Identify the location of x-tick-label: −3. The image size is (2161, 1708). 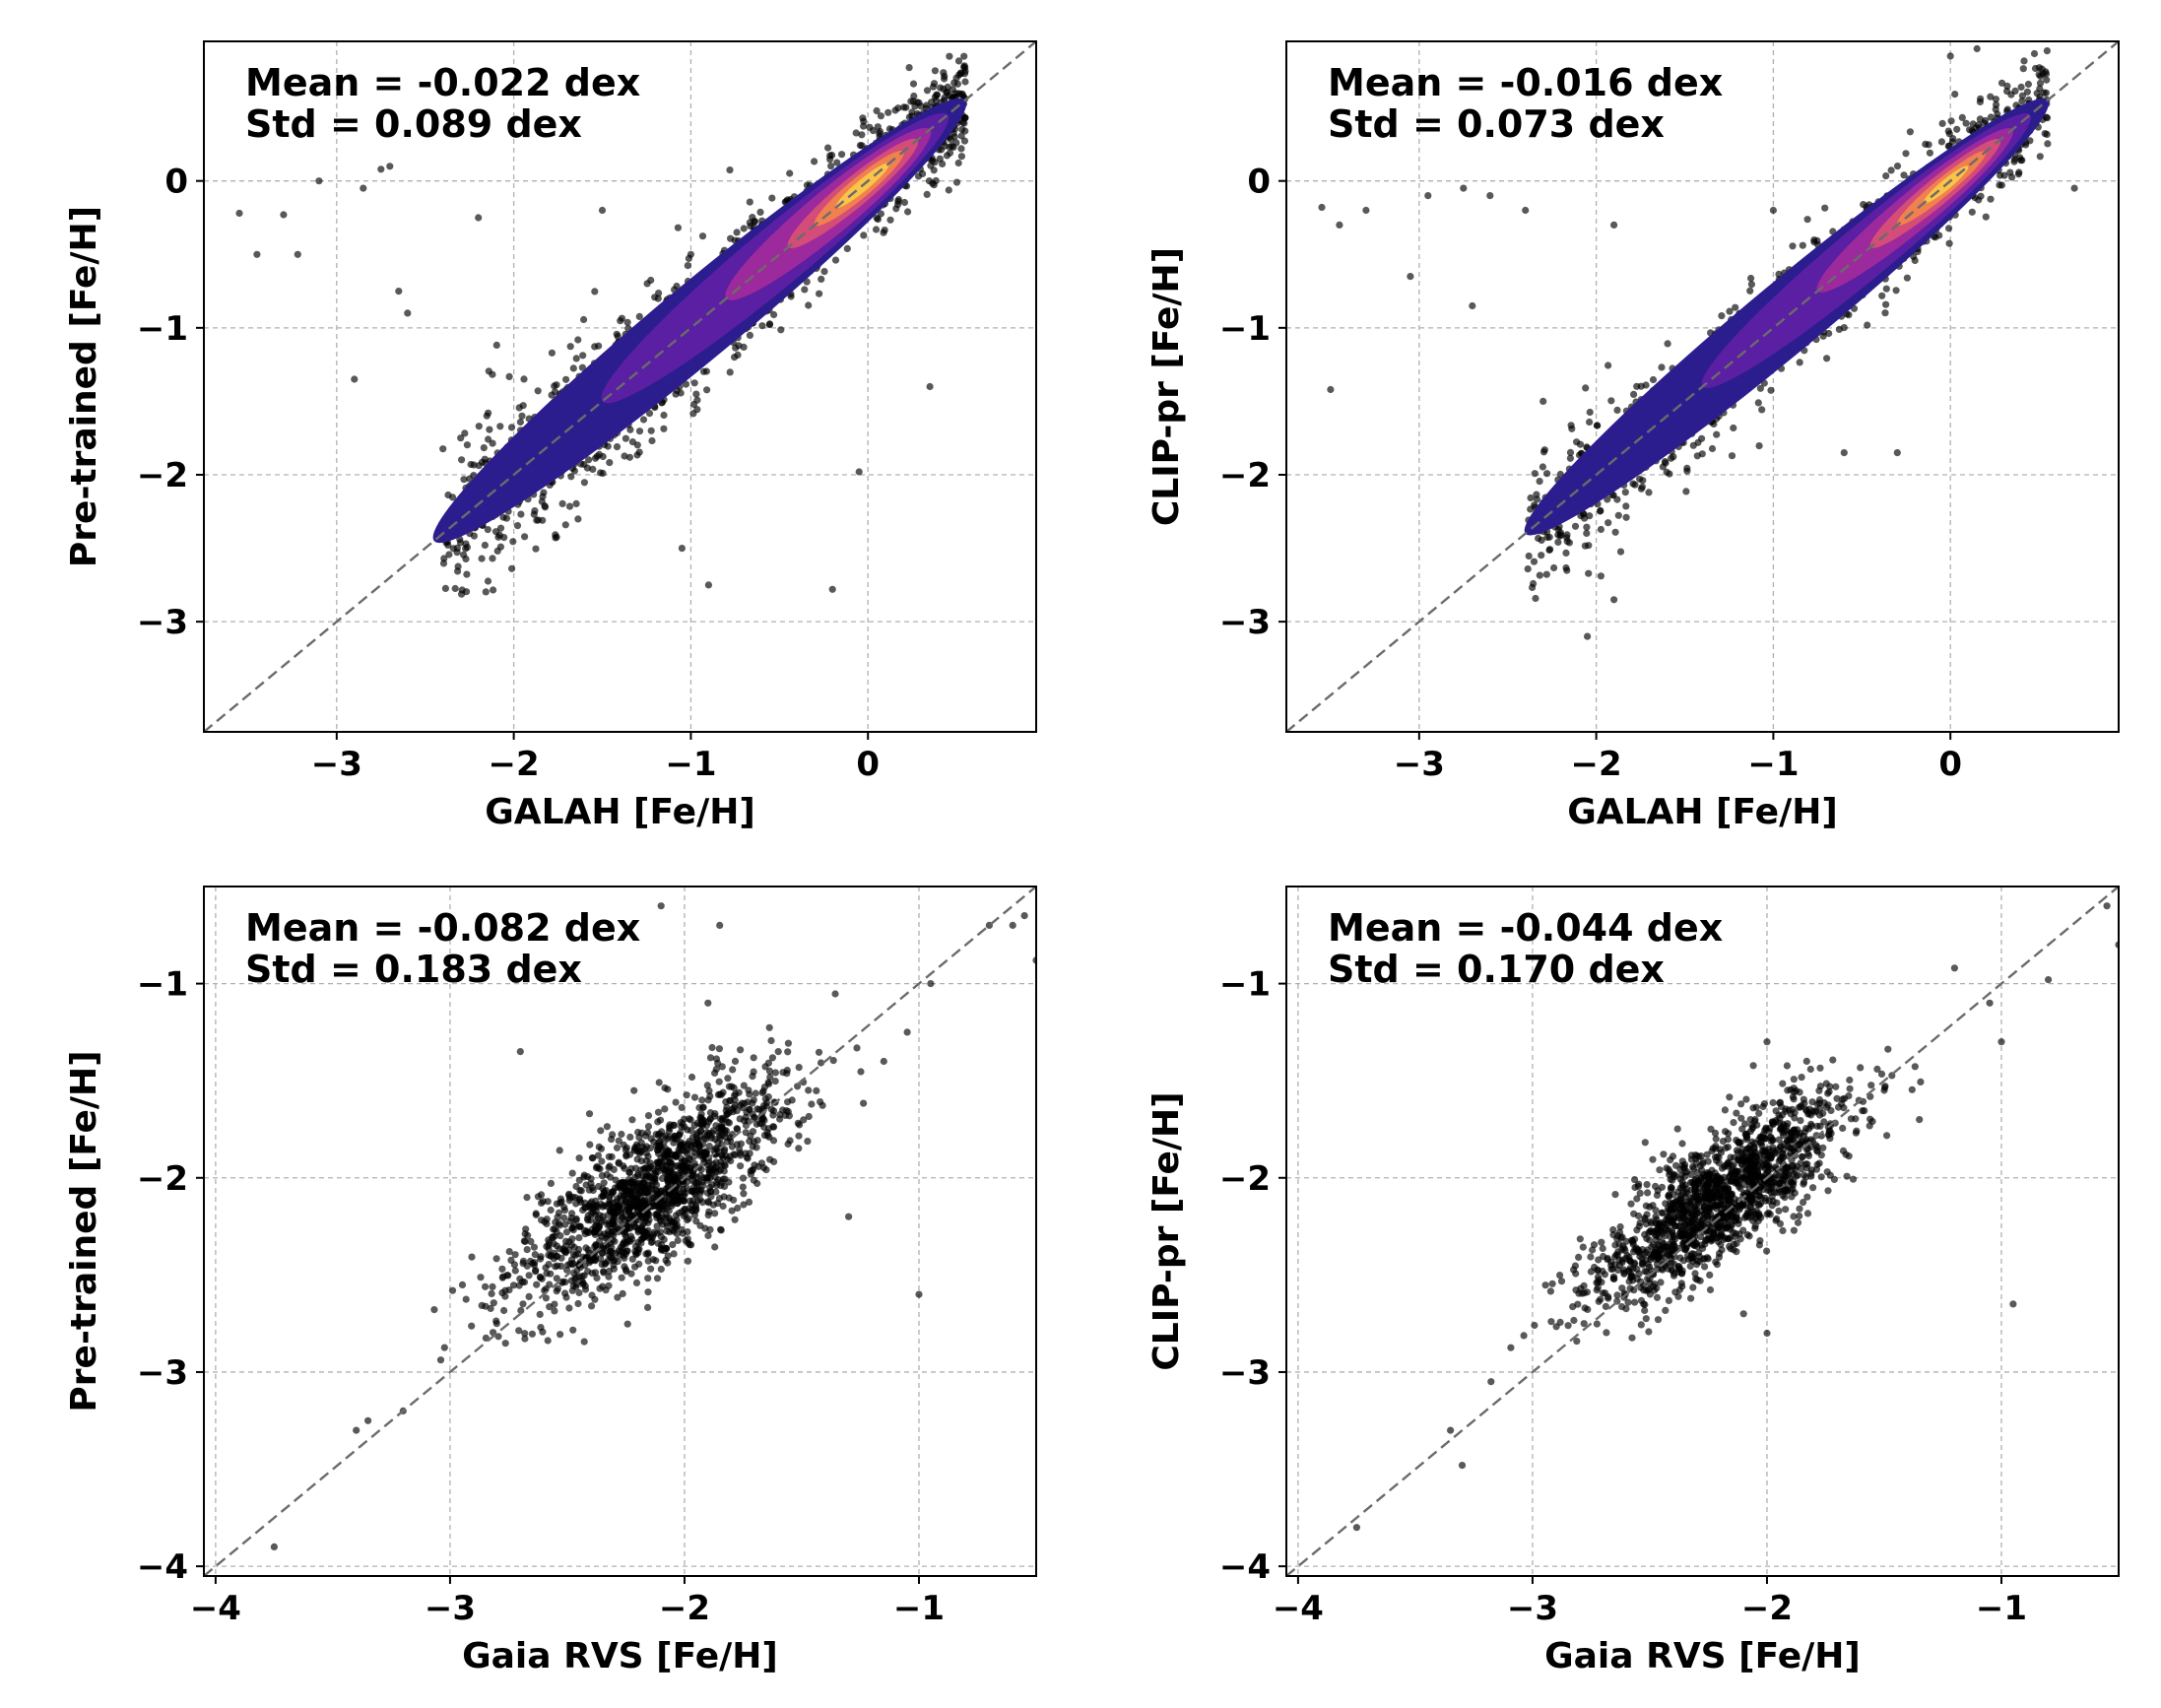
(450, 1608).